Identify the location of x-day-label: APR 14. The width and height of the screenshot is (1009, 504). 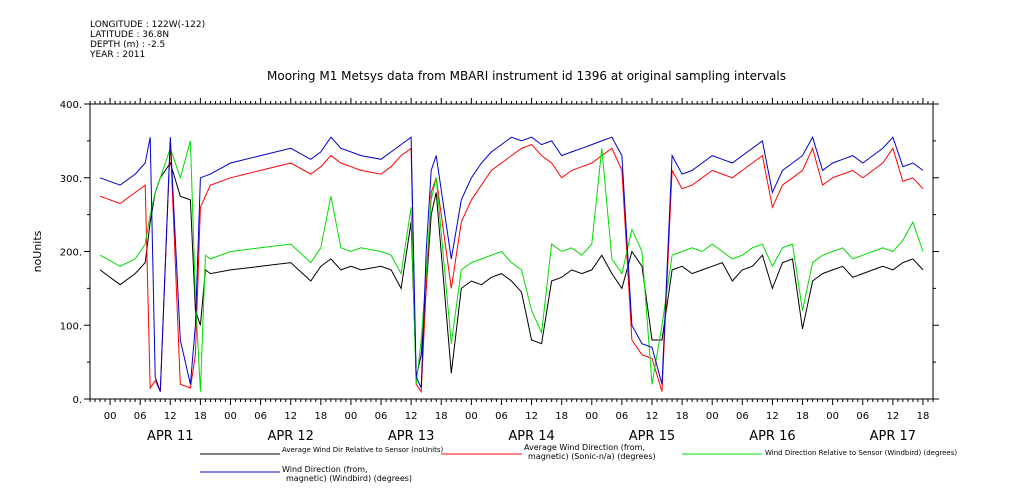
(531, 436).